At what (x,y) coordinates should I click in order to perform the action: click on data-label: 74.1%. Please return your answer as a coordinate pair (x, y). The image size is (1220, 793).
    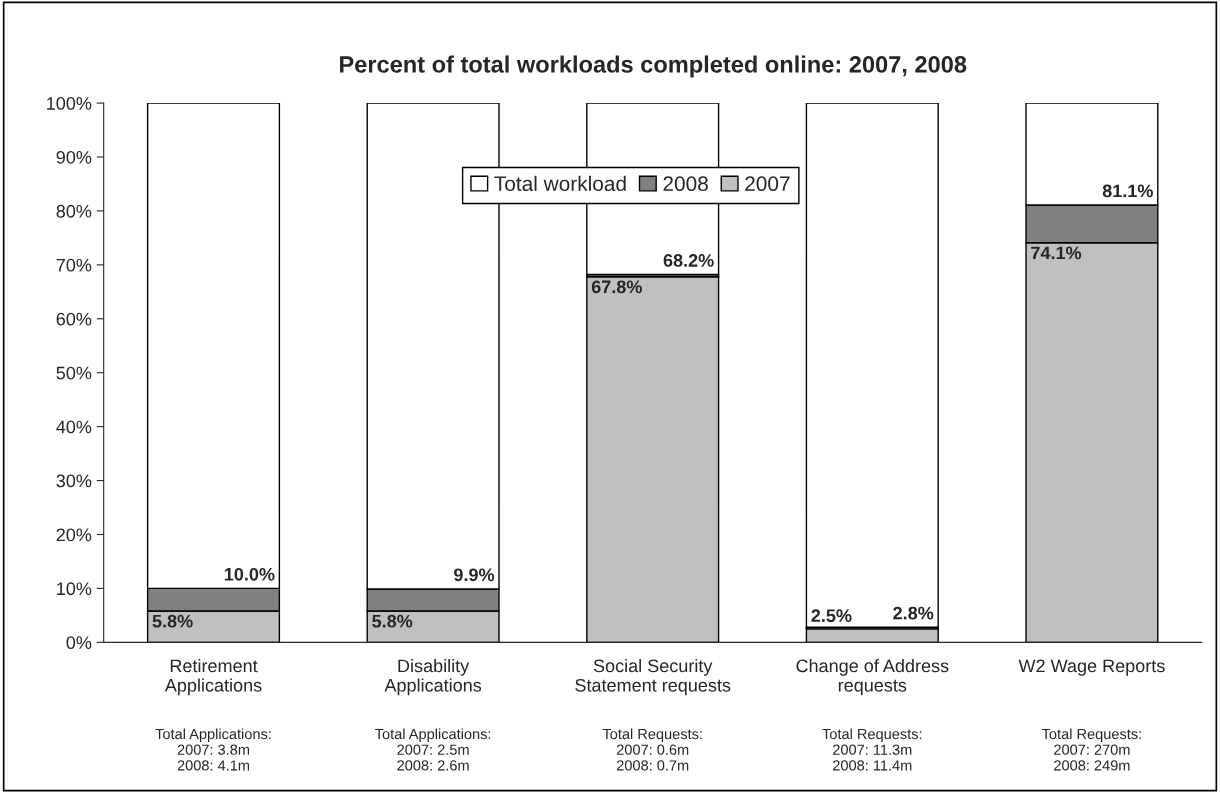
    Looking at the image, I should click on (1056, 253).